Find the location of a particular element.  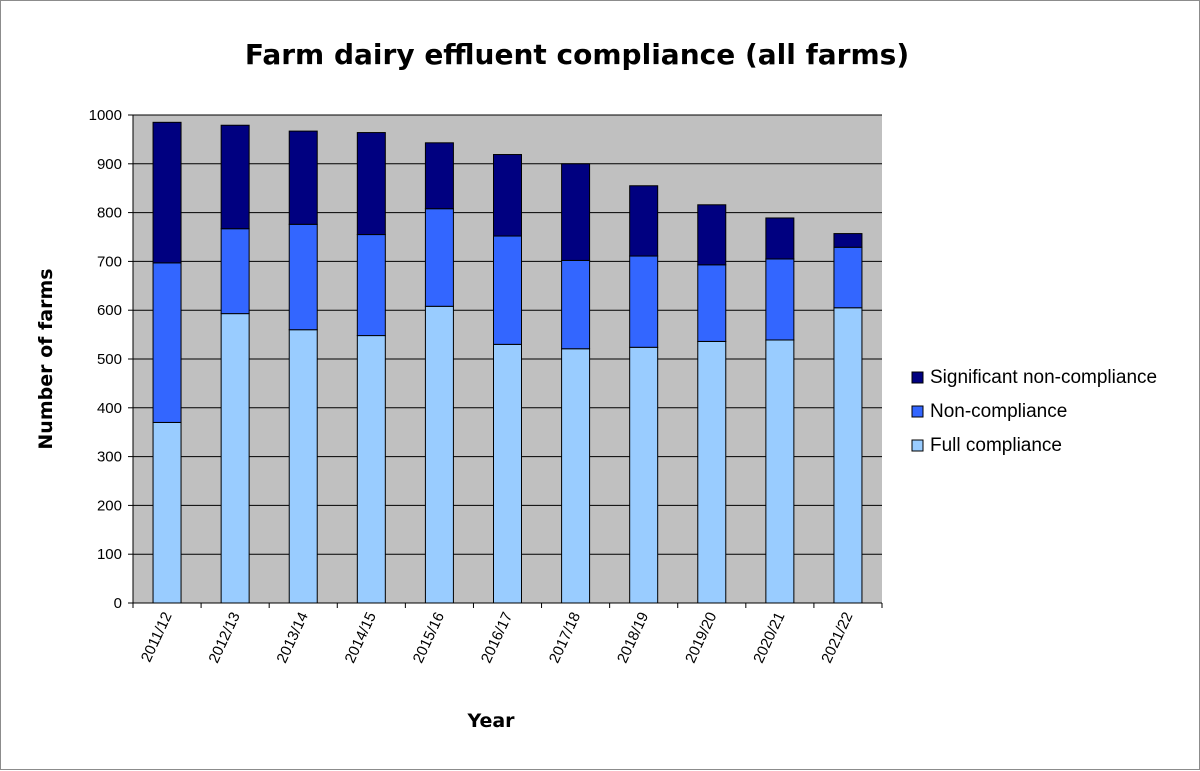

x-axis-title: Year is located at coordinates (490, 721).